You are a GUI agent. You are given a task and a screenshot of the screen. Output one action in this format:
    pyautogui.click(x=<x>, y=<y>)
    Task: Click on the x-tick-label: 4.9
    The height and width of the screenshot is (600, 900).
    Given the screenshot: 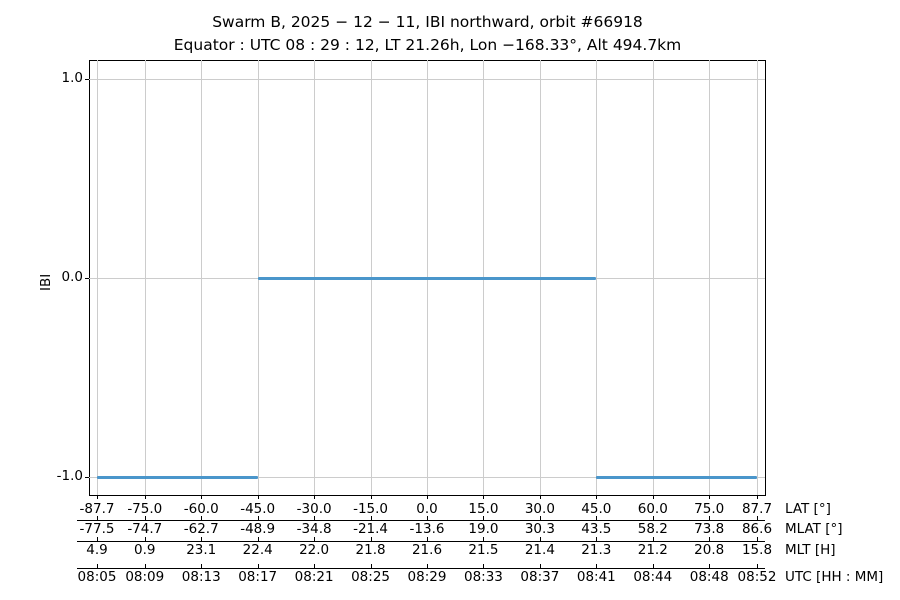 What is the action you would take?
    pyautogui.click(x=97, y=550)
    